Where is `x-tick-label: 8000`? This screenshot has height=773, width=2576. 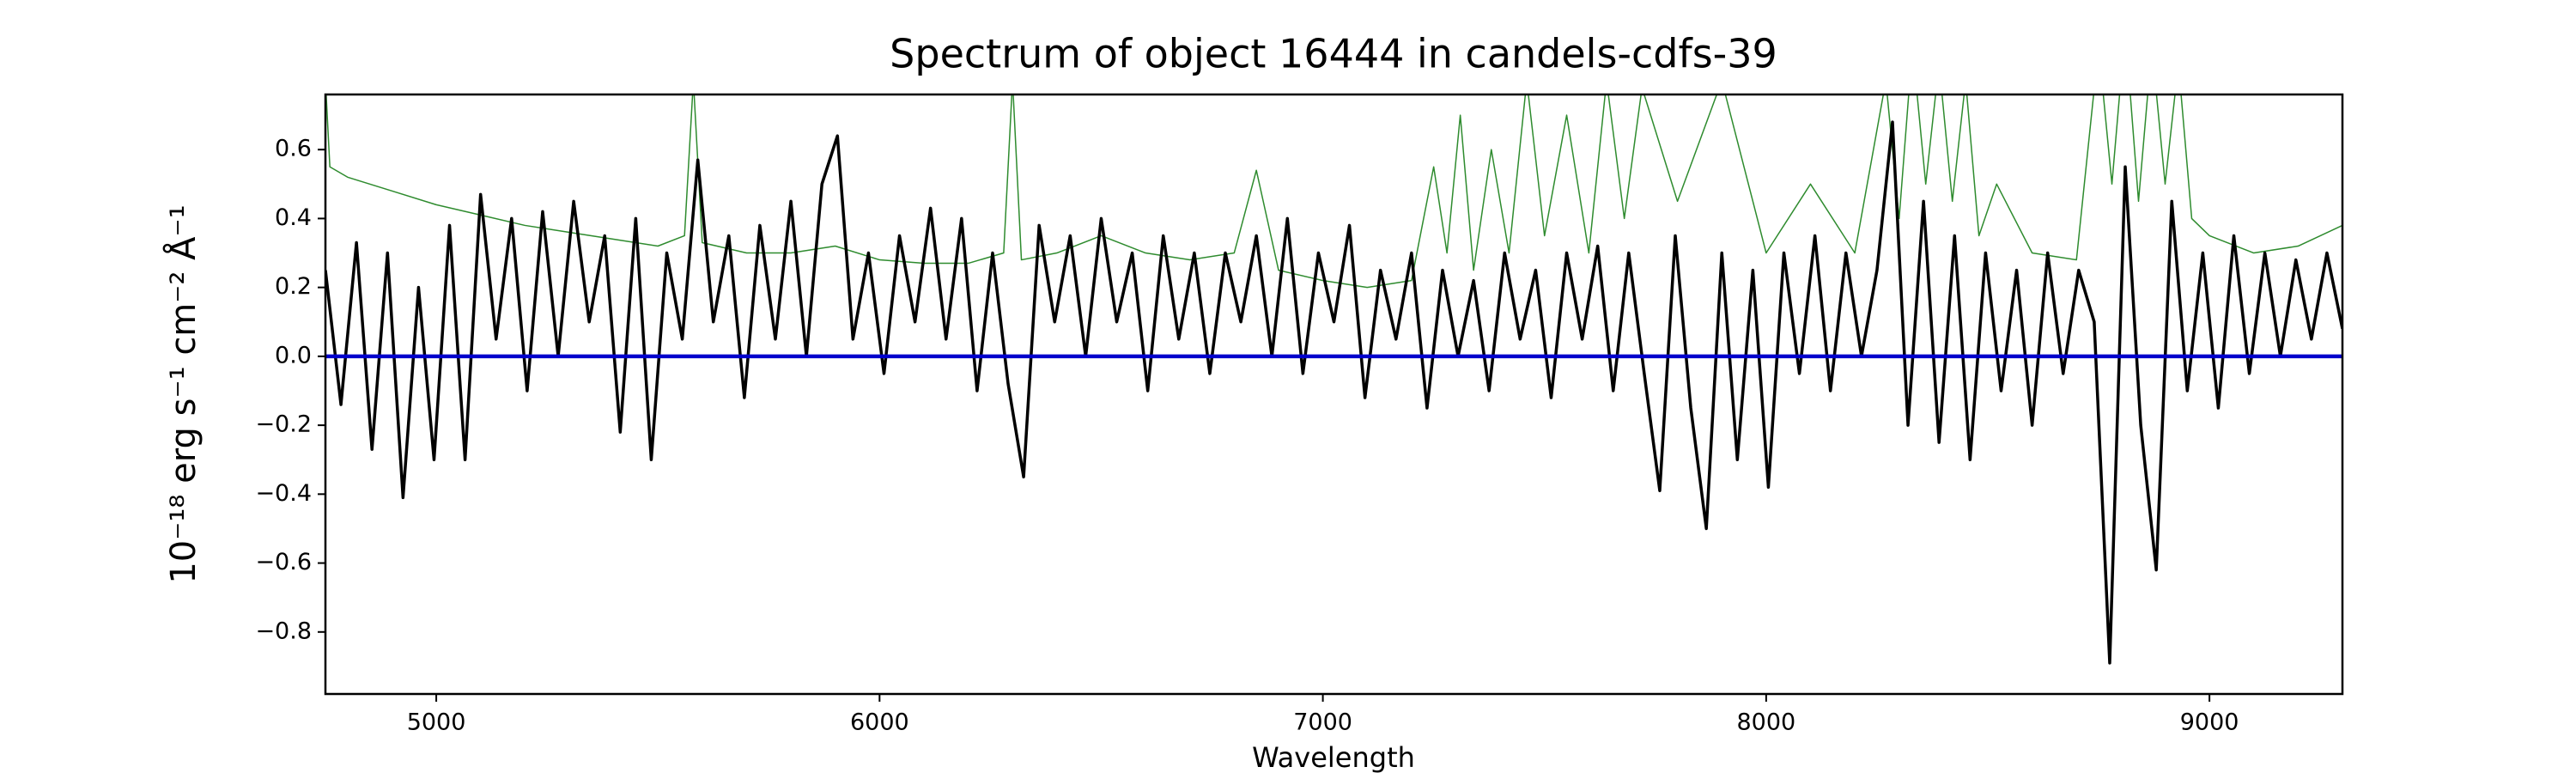
x-tick-label: 8000 is located at coordinates (1765, 722).